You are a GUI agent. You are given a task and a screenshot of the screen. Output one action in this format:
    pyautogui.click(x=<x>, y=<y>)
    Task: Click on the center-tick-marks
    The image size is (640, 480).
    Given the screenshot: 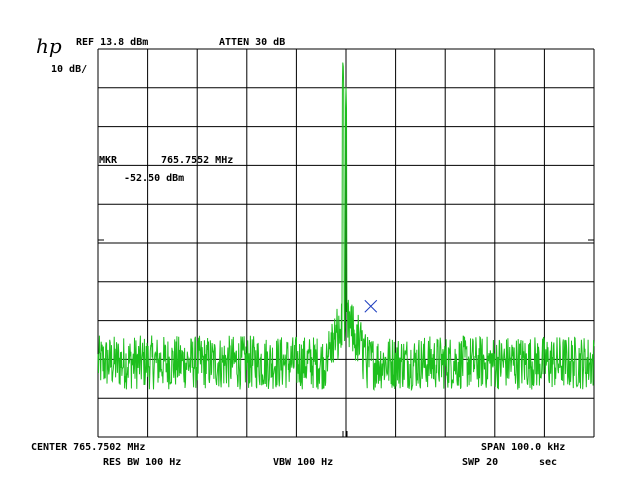 What is the action you would take?
    pyautogui.click(x=345, y=434)
    